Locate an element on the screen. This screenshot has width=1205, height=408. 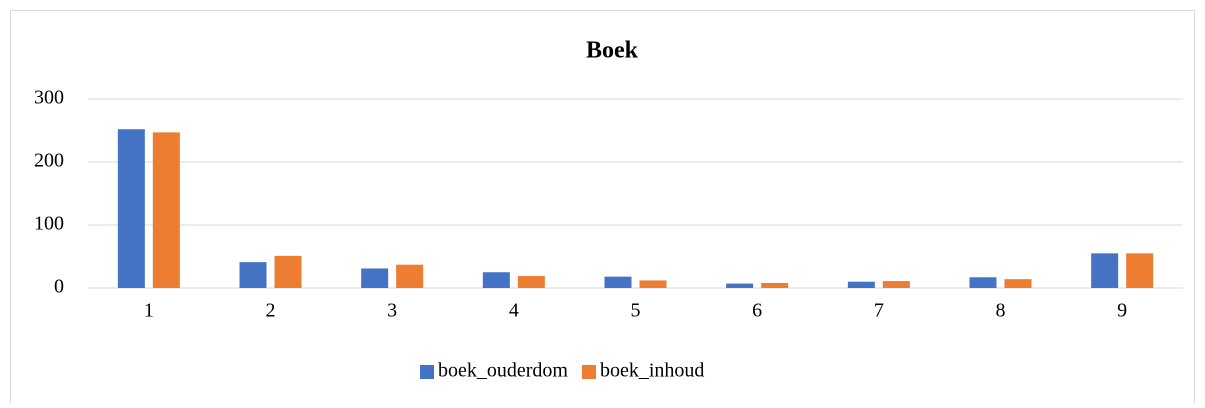
x-tick-label: 9 is located at coordinates (1122, 311).